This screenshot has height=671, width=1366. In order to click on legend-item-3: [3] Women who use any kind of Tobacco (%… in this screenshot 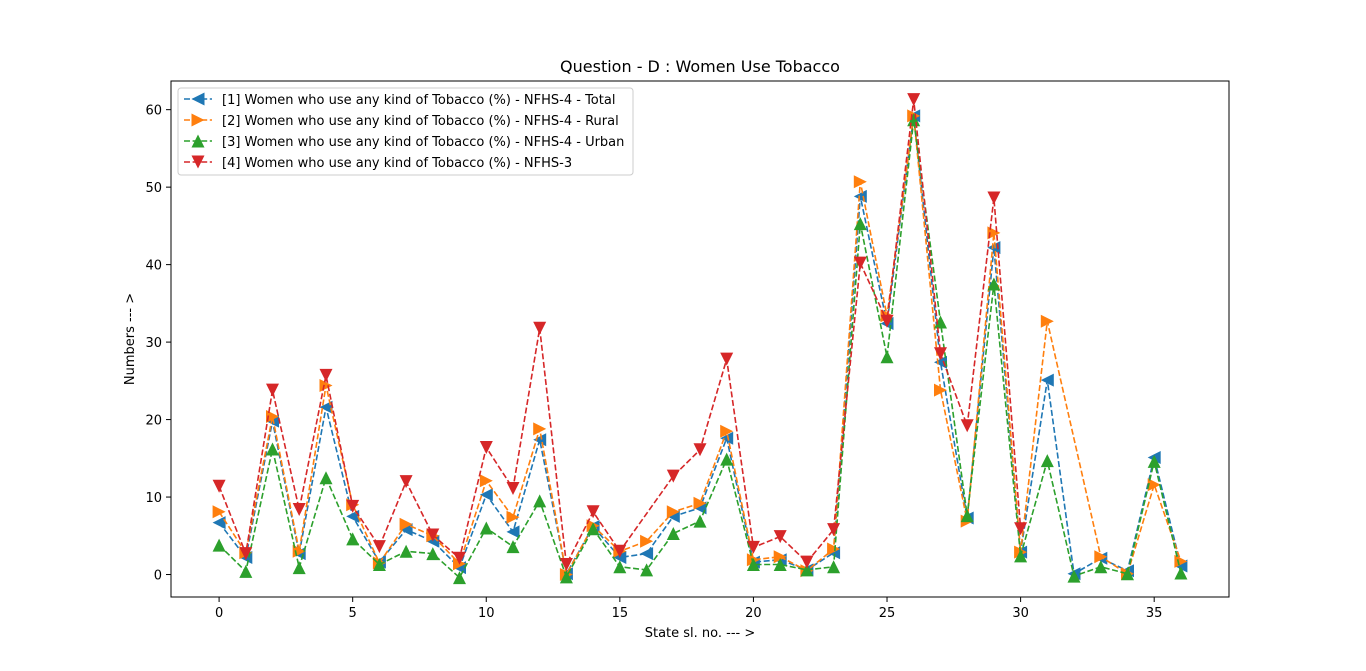, I will do `click(404, 142)`.